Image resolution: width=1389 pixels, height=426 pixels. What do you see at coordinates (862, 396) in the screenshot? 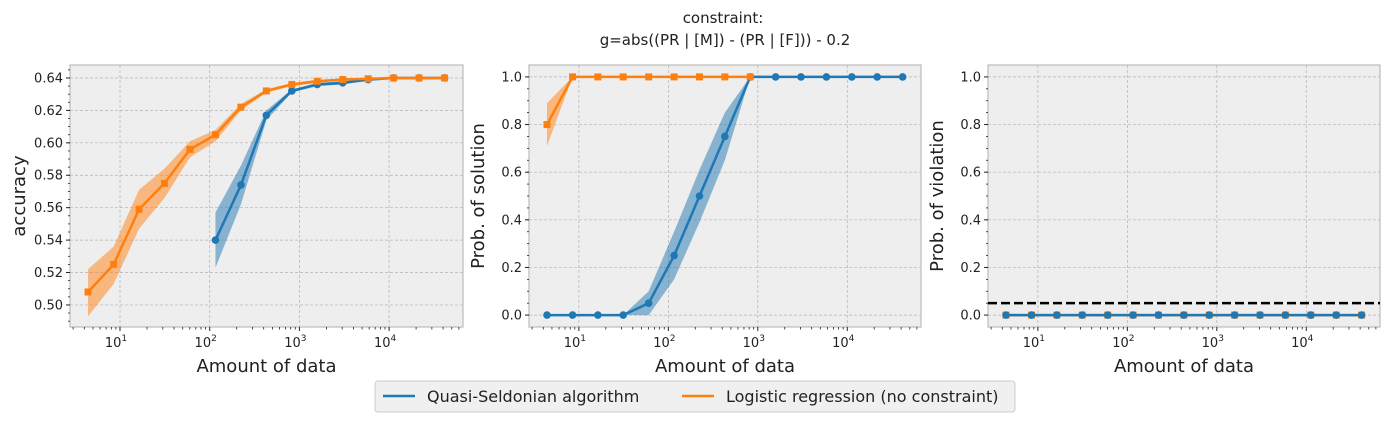
I see `legend-label-logistic-regression: Logistic regression (no constraint)` at bounding box center [862, 396].